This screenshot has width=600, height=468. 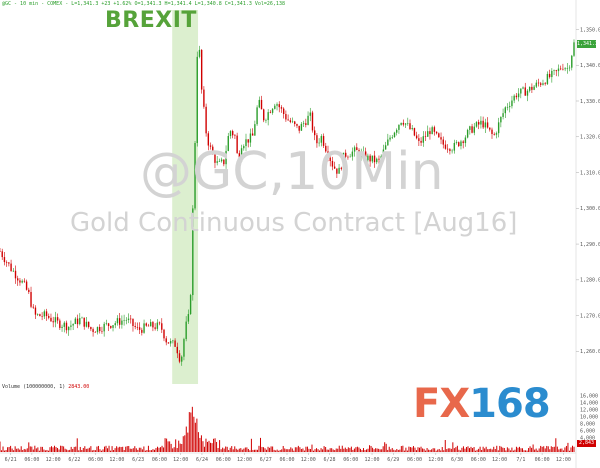 I want to click on brexit-highlight-band, so click(x=185, y=197).